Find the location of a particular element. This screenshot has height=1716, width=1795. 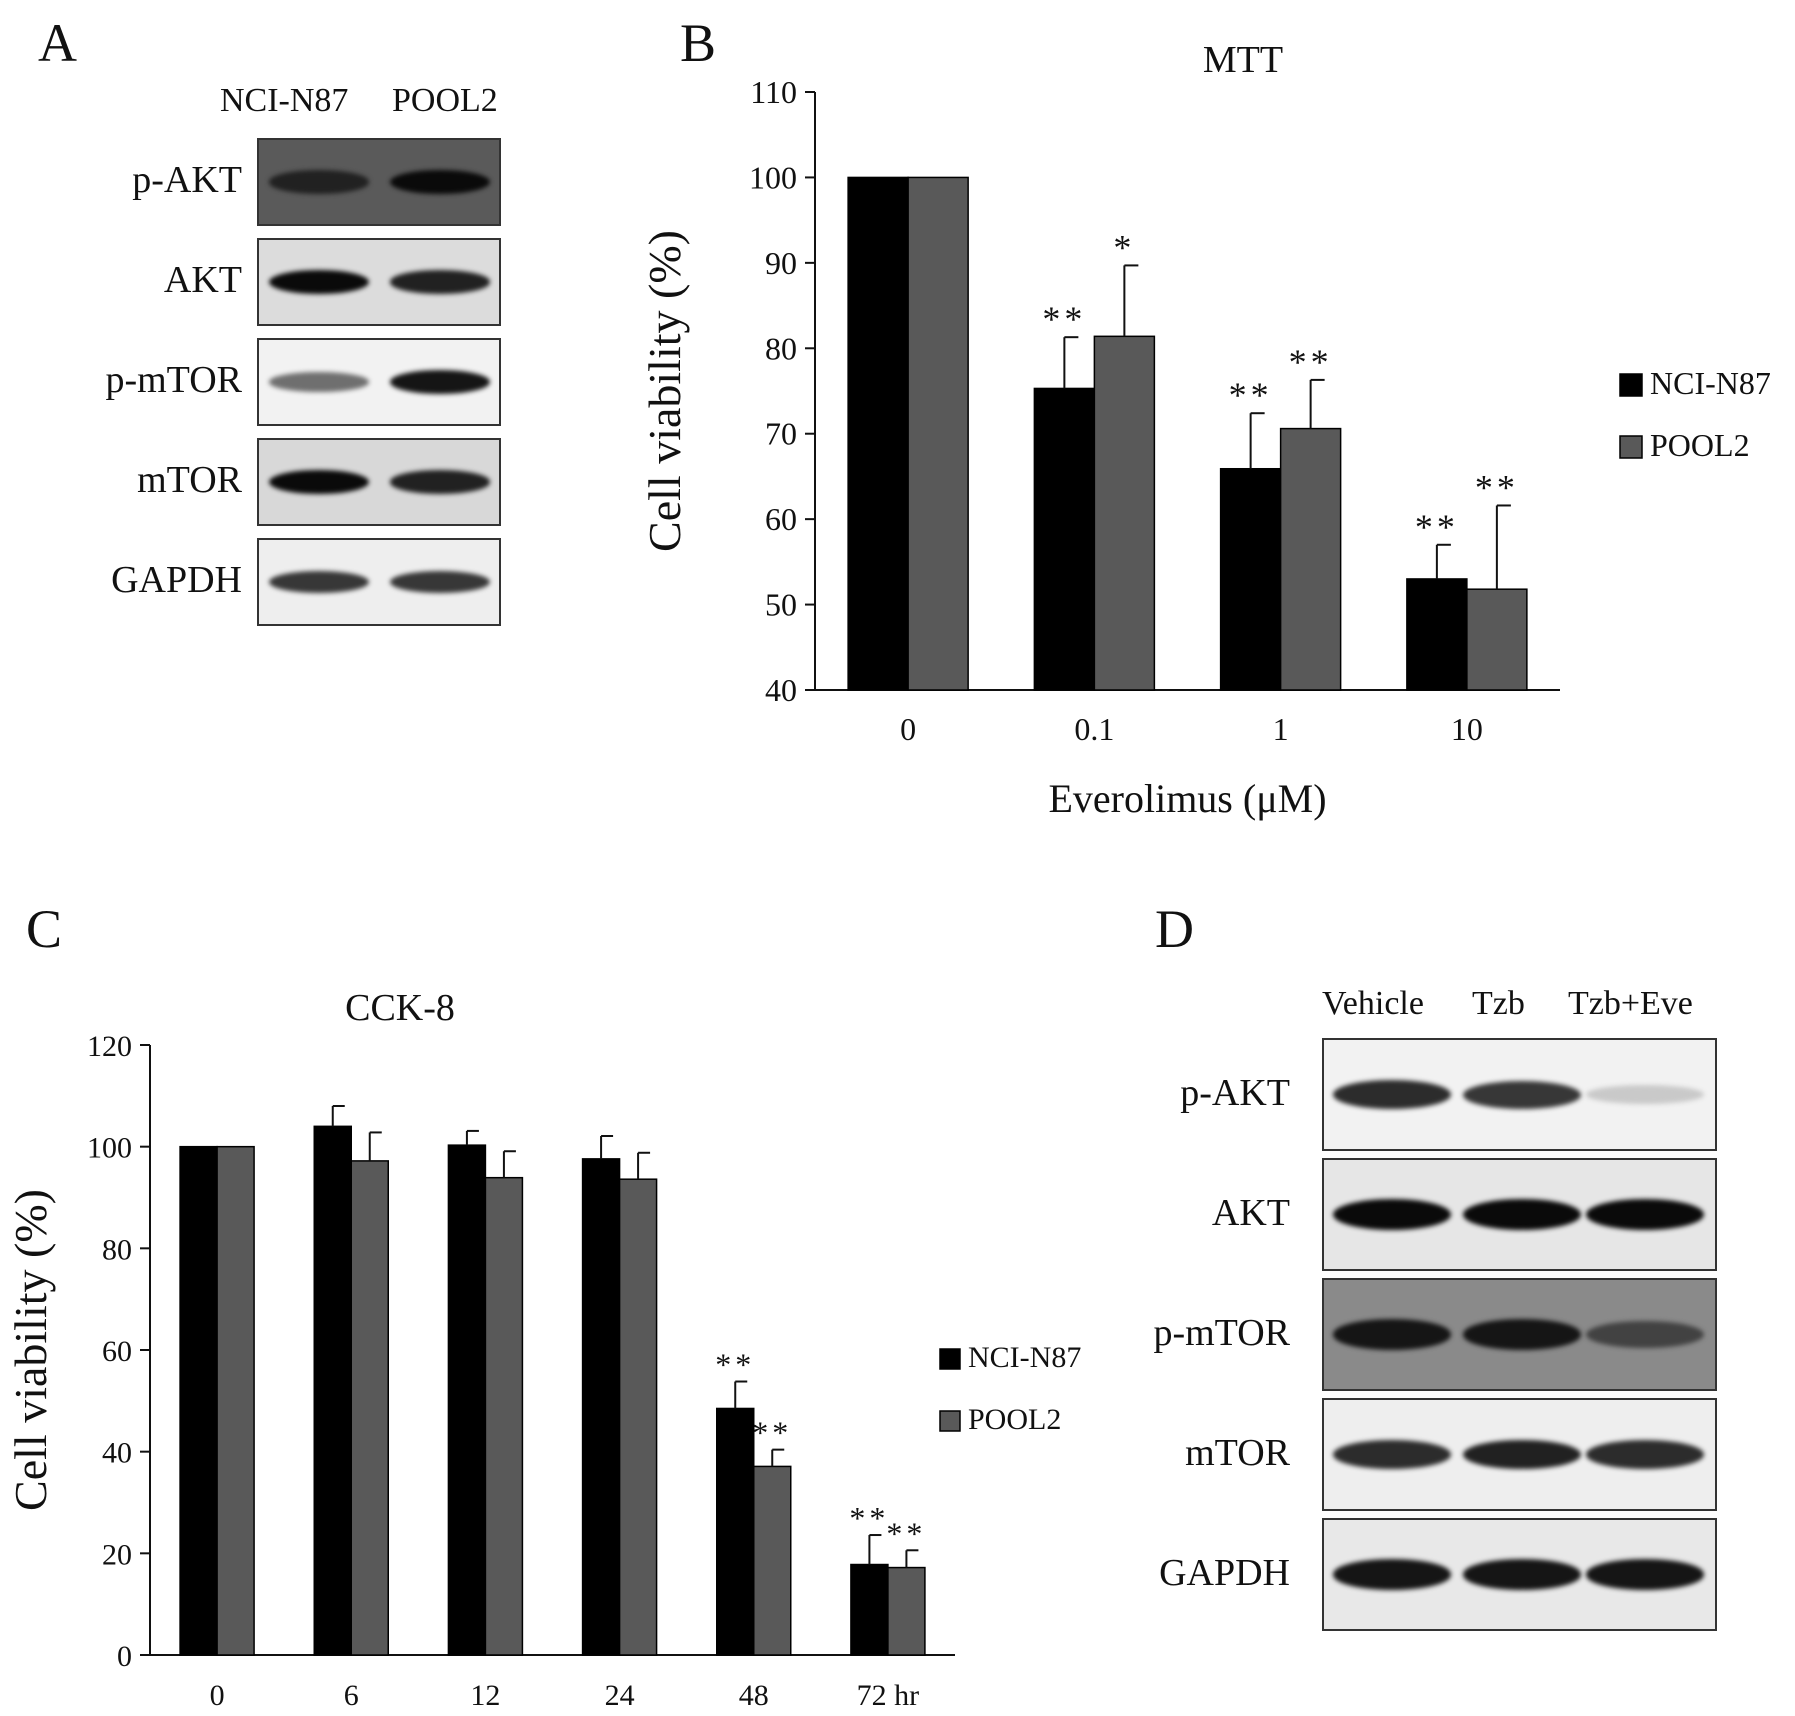

y-tick-label: 40 is located at coordinates (781, 690).